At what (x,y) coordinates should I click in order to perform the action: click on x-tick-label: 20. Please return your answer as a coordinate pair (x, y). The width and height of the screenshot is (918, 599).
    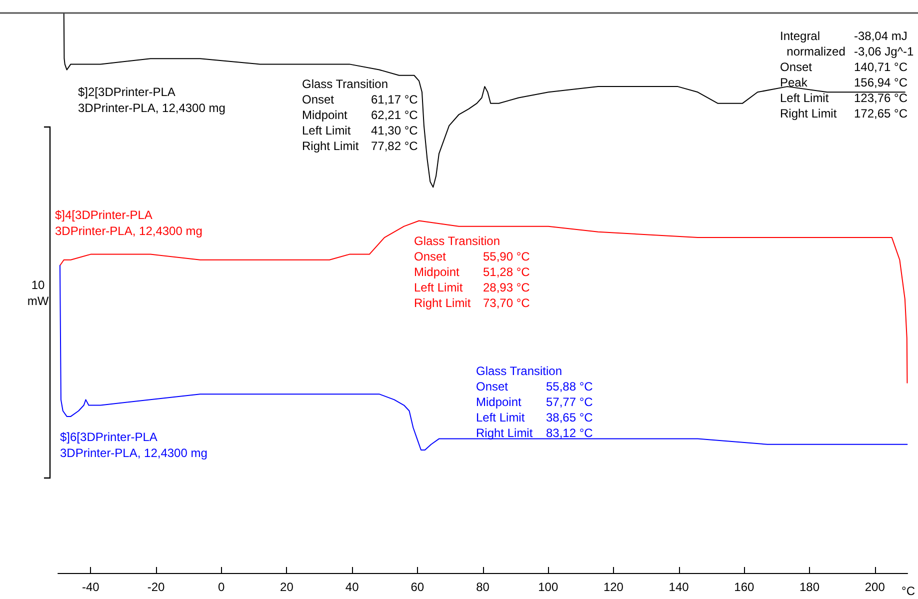
    Looking at the image, I should click on (287, 587).